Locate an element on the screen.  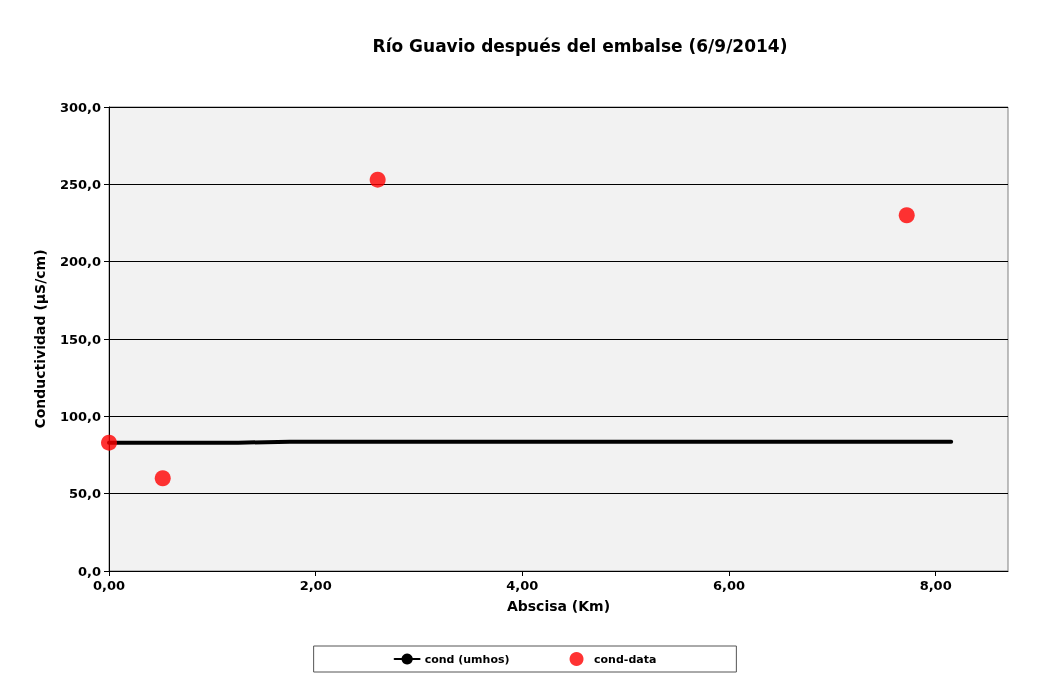
x-tick-label: 8,00 is located at coordinates (935, 585).